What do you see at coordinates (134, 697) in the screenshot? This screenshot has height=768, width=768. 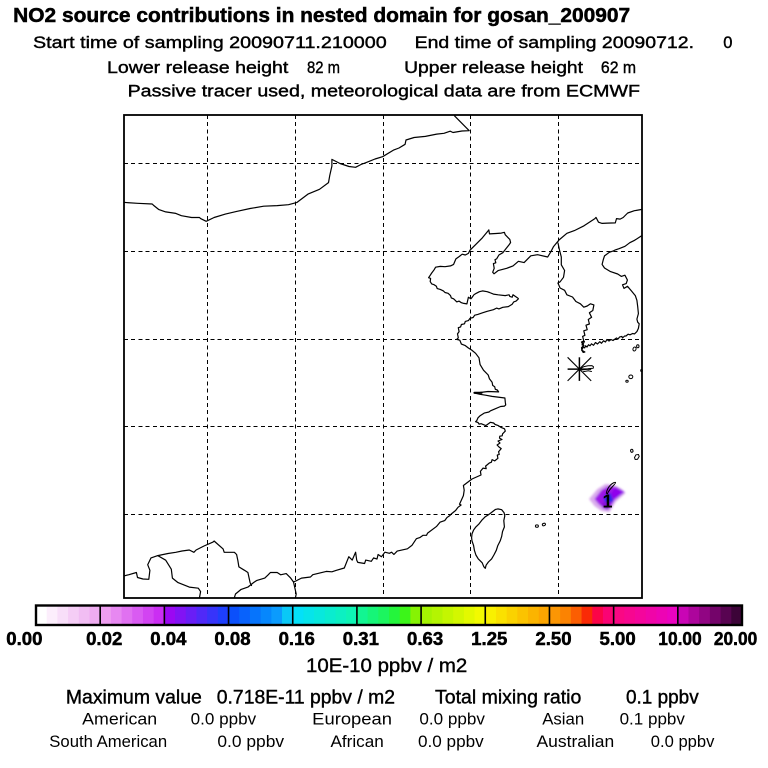 I see `svg-text: Maximum value` at bounding box center [134, 697].